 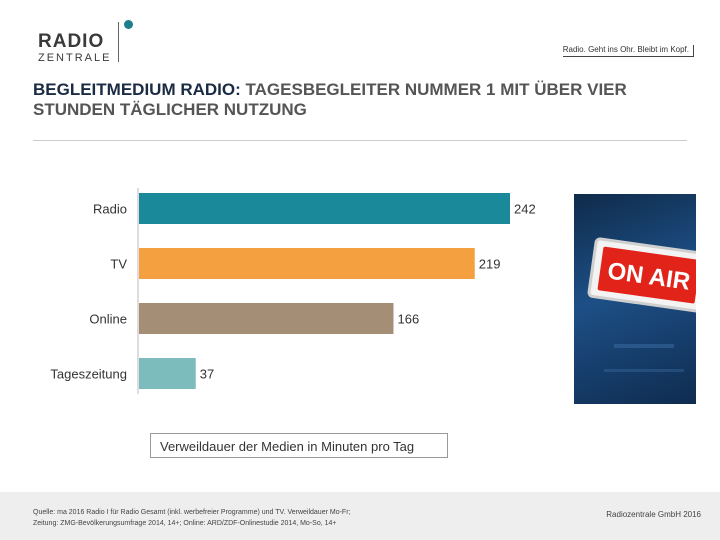 I want to click on category-label-radio: Radio, so click(x=110, y=209).